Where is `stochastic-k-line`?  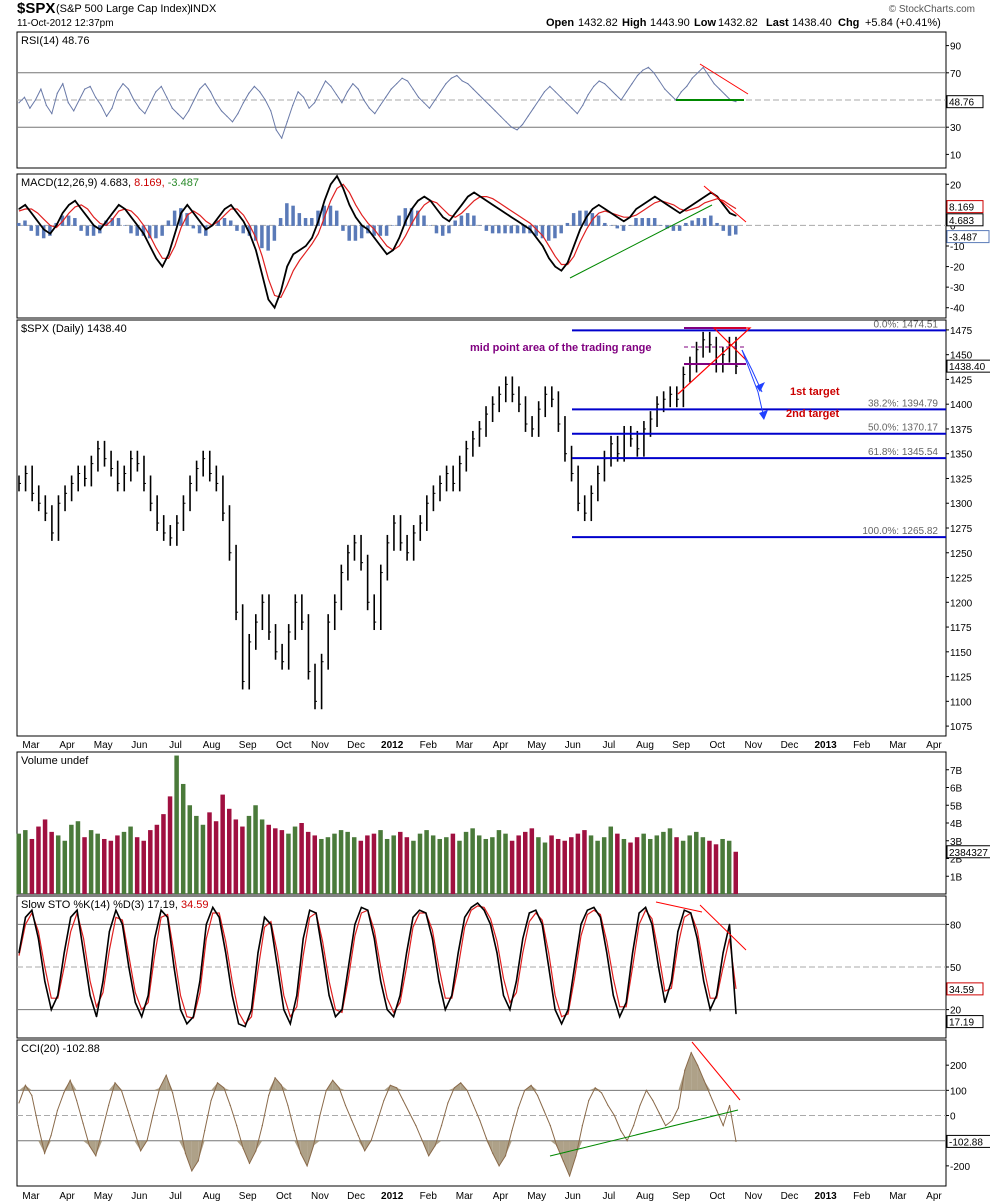 stochastic-k-line is located at coordinates (377, 965).